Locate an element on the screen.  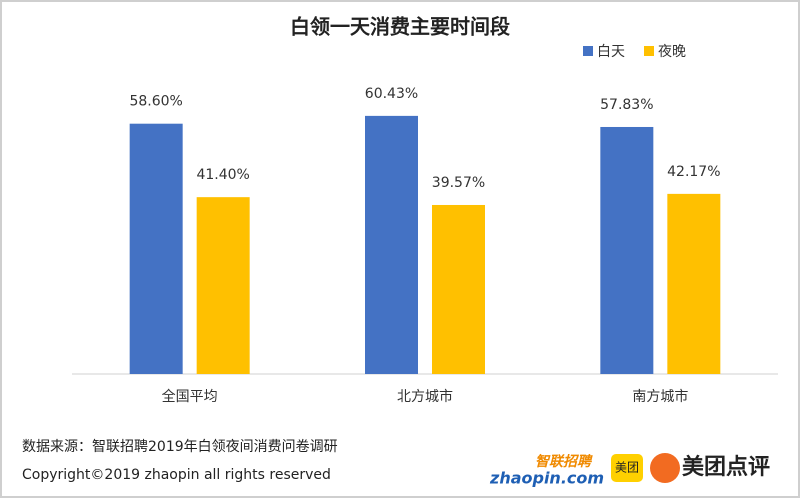
value-label: 58.60% is located at coordinates (155, 102).